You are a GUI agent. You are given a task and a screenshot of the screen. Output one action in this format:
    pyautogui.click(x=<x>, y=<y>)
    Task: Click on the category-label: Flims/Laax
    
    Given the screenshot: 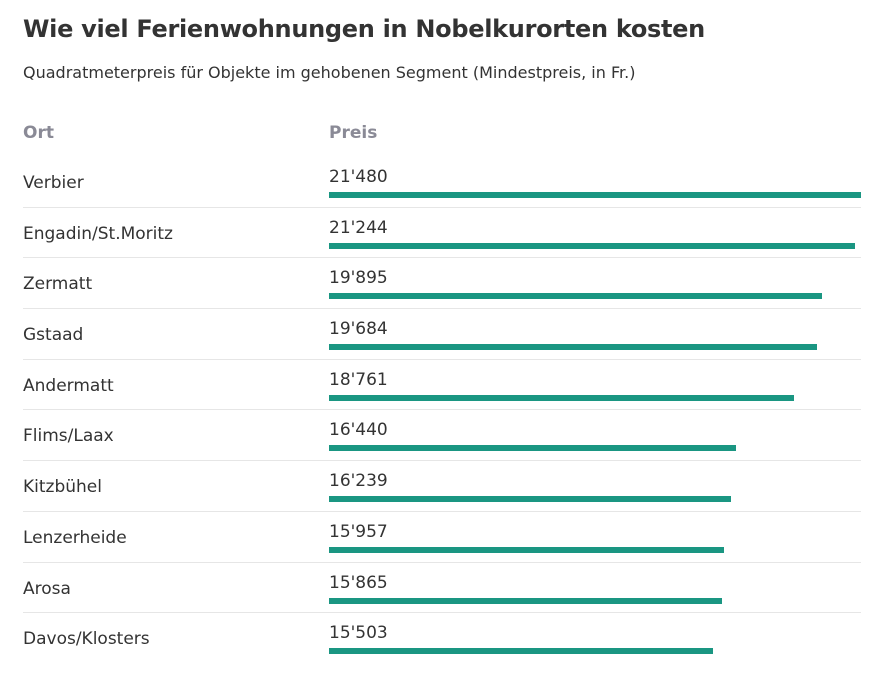 What is the action you would take?
    pyautogui.click(x=68, y=436)
    